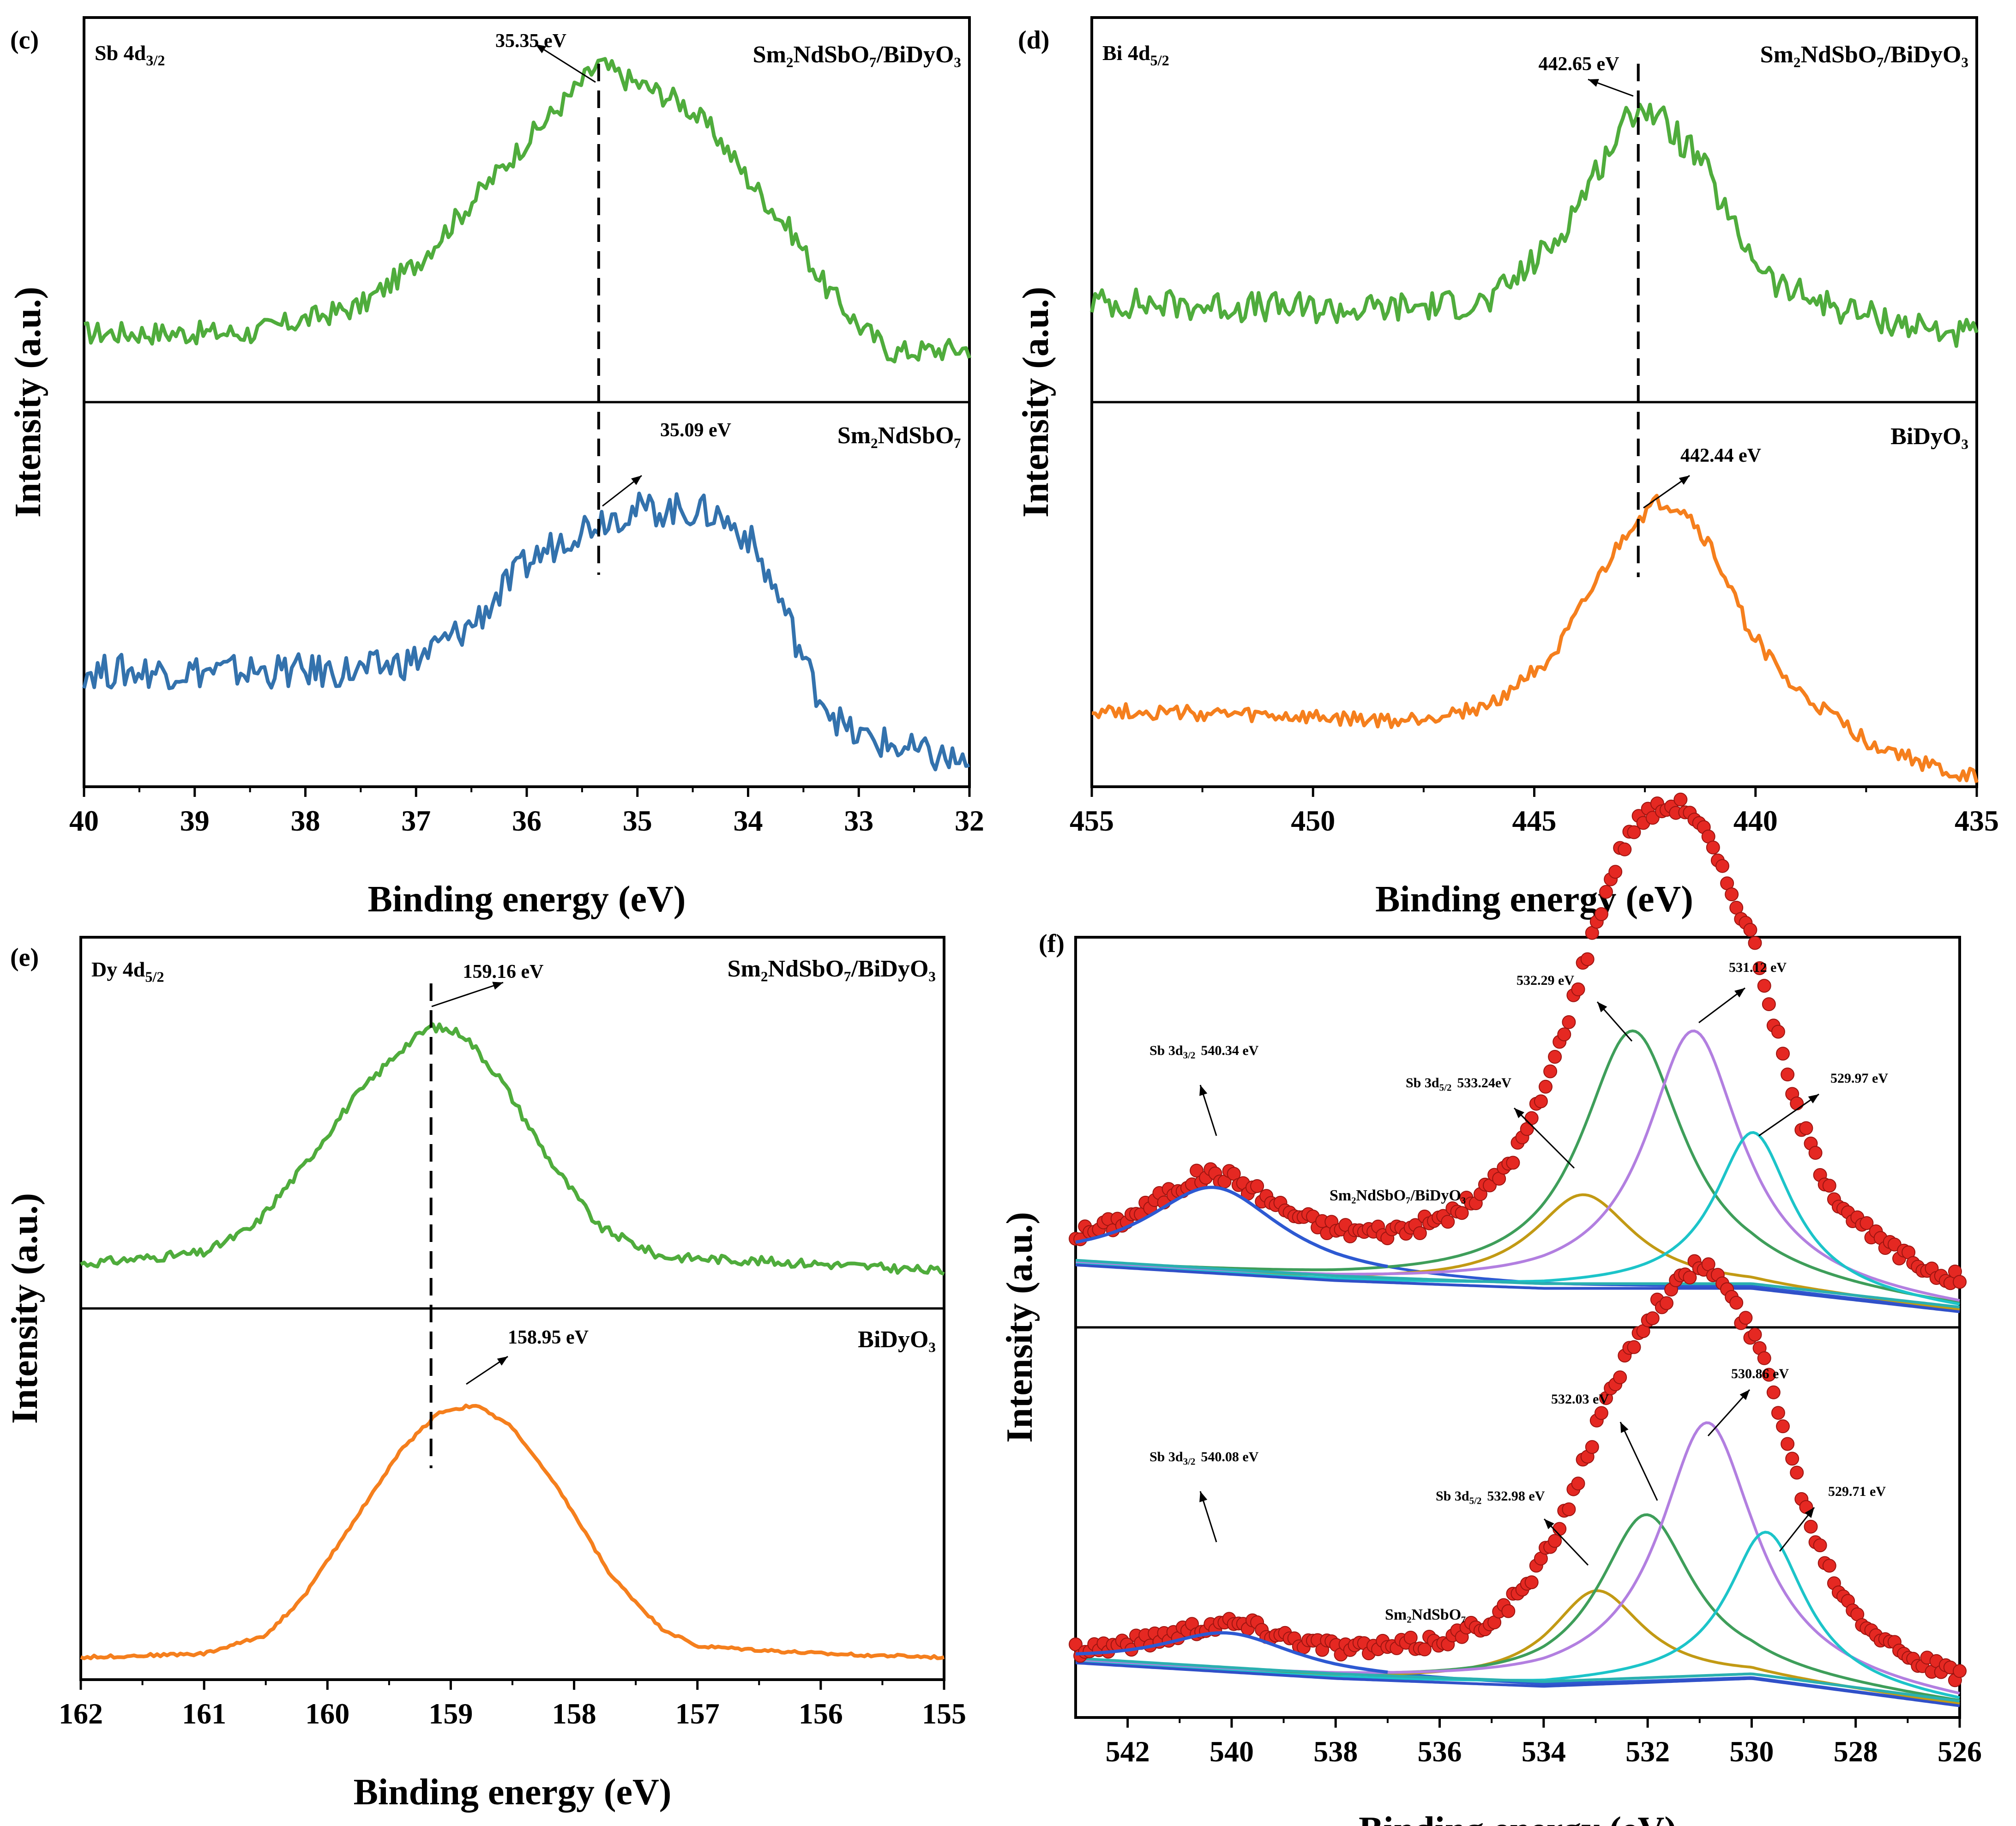 The image size is (2016, 1826). I want to click on sb52-label: Sb 3d5/2 532.98 eV, so click(1490, 1498).